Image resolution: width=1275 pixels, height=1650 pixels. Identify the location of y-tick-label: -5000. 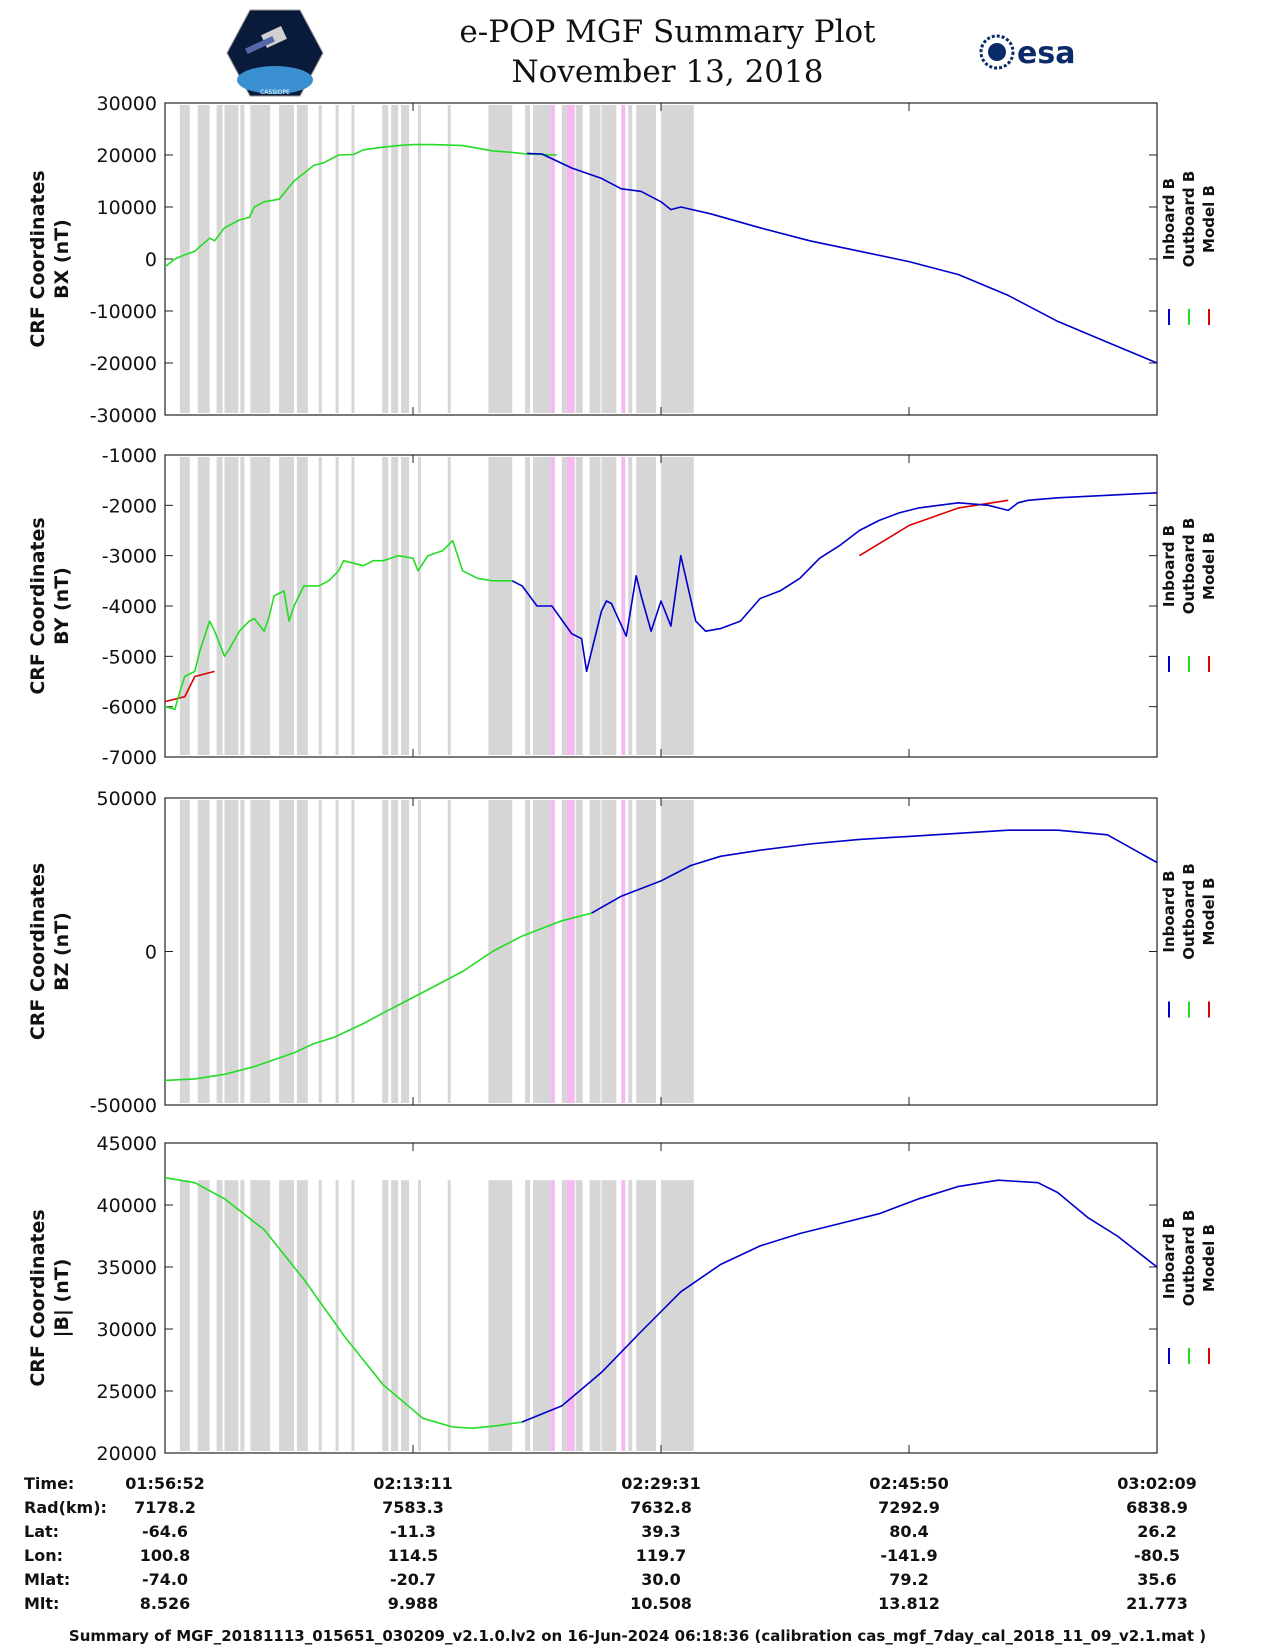
(129, 657).